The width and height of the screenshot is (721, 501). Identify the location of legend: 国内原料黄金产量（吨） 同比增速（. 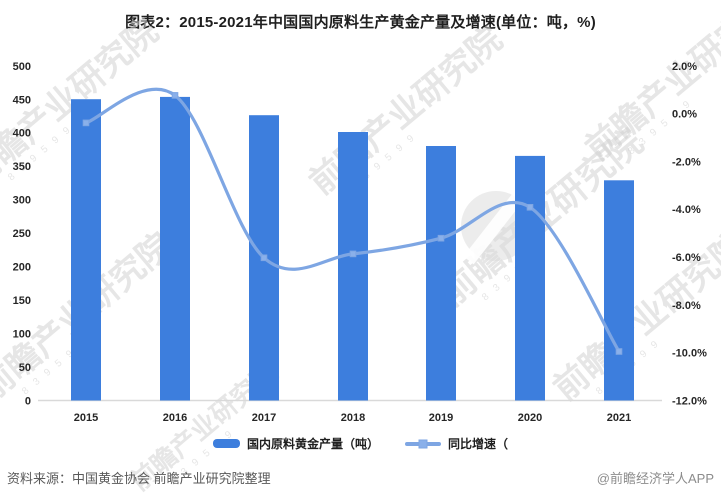
(360, 443).